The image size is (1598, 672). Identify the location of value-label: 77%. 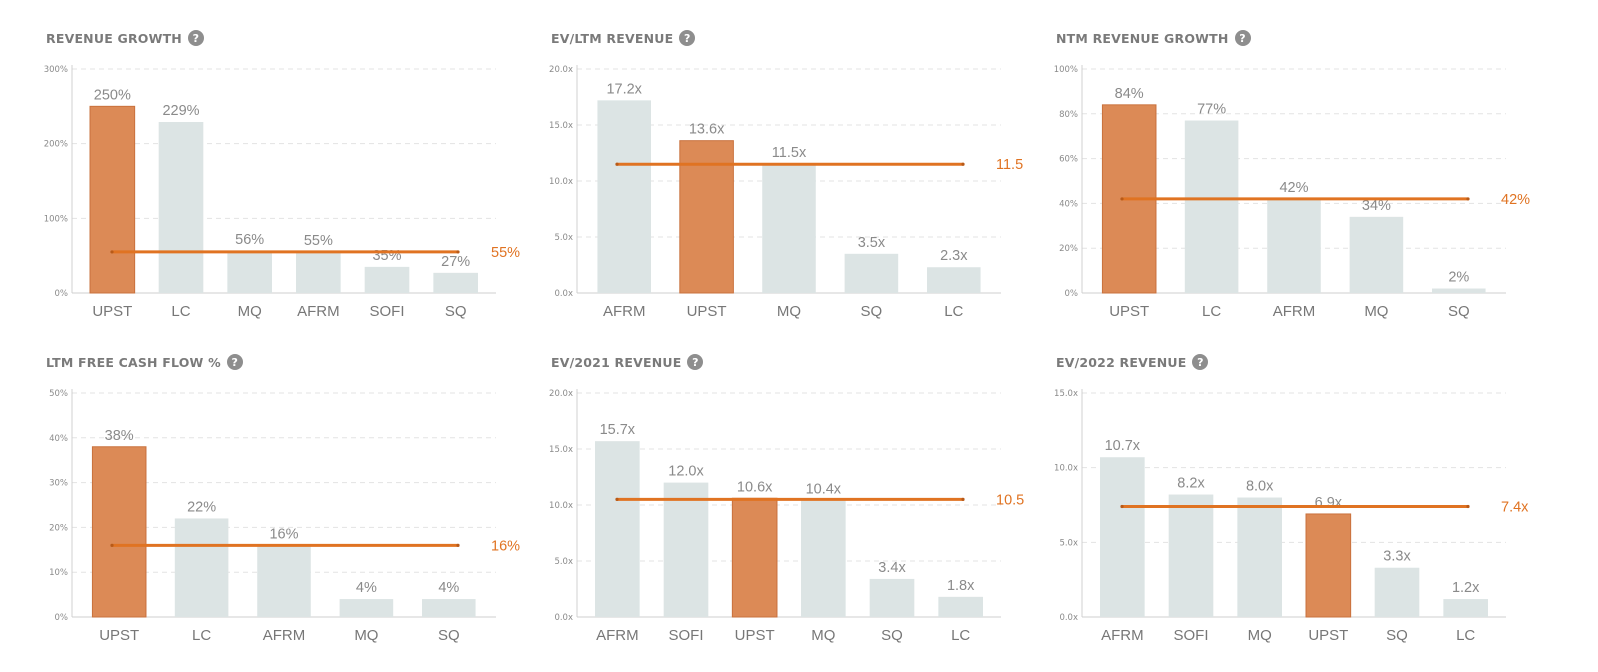
(1211, 110).